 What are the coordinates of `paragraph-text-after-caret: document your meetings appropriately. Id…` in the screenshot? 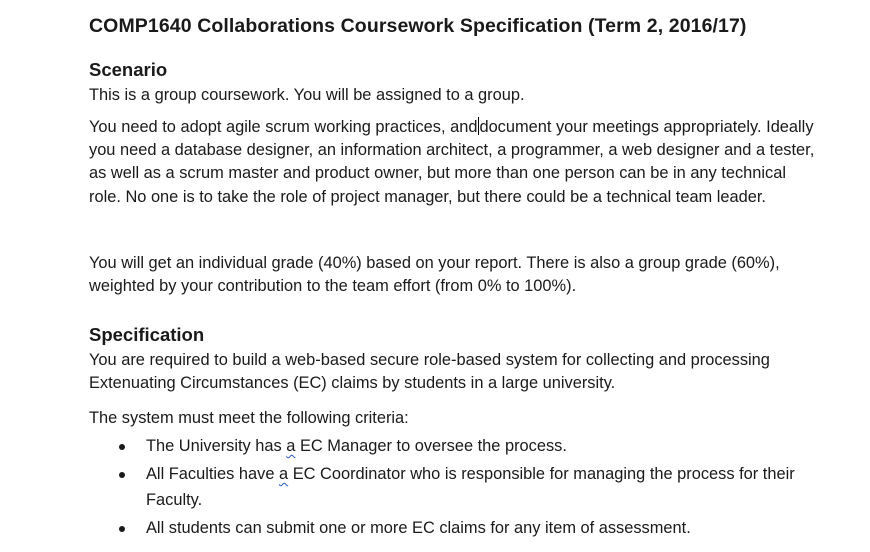 It's located at (452, 162).